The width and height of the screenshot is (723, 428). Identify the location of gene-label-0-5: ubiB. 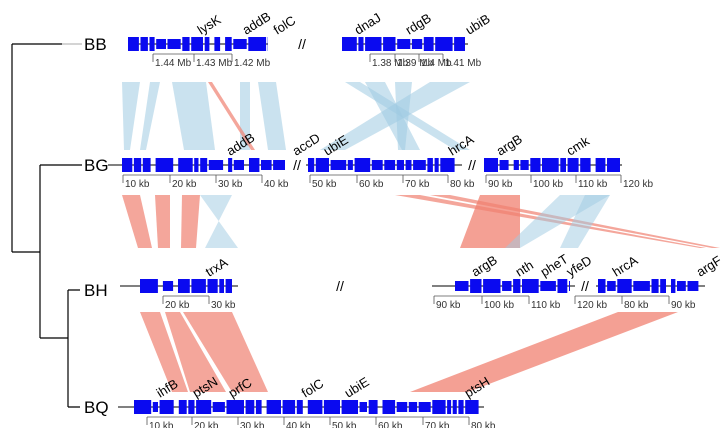
(478, 24).